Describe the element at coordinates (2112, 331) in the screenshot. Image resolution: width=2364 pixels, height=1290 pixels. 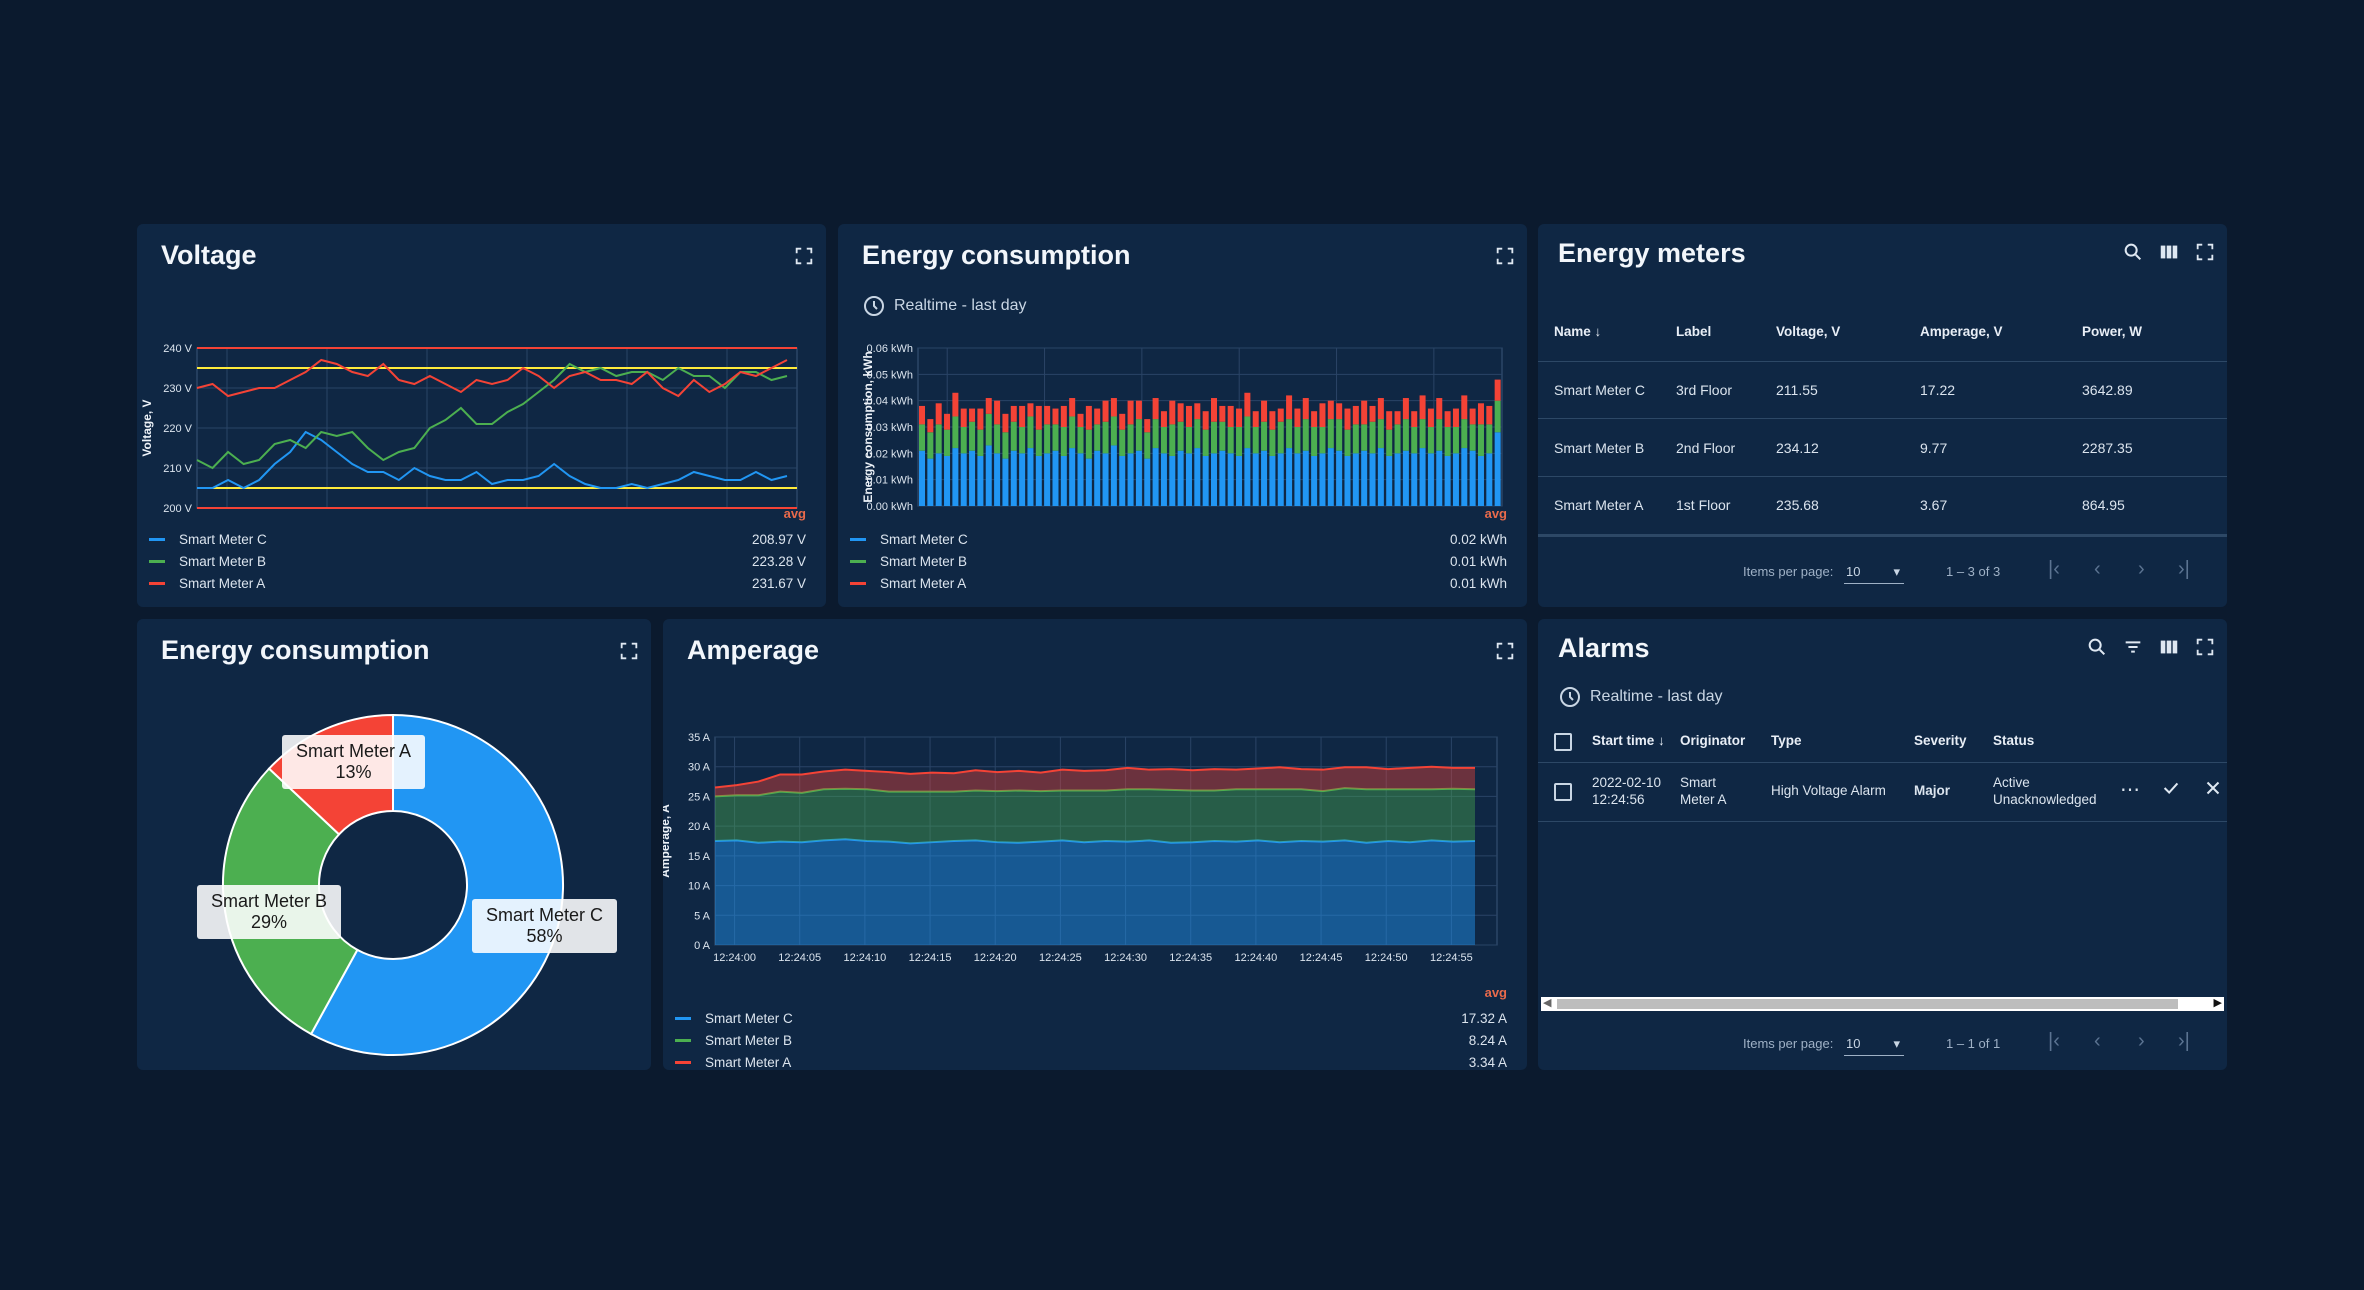
I see `column-header-power: Power, W` at that location.